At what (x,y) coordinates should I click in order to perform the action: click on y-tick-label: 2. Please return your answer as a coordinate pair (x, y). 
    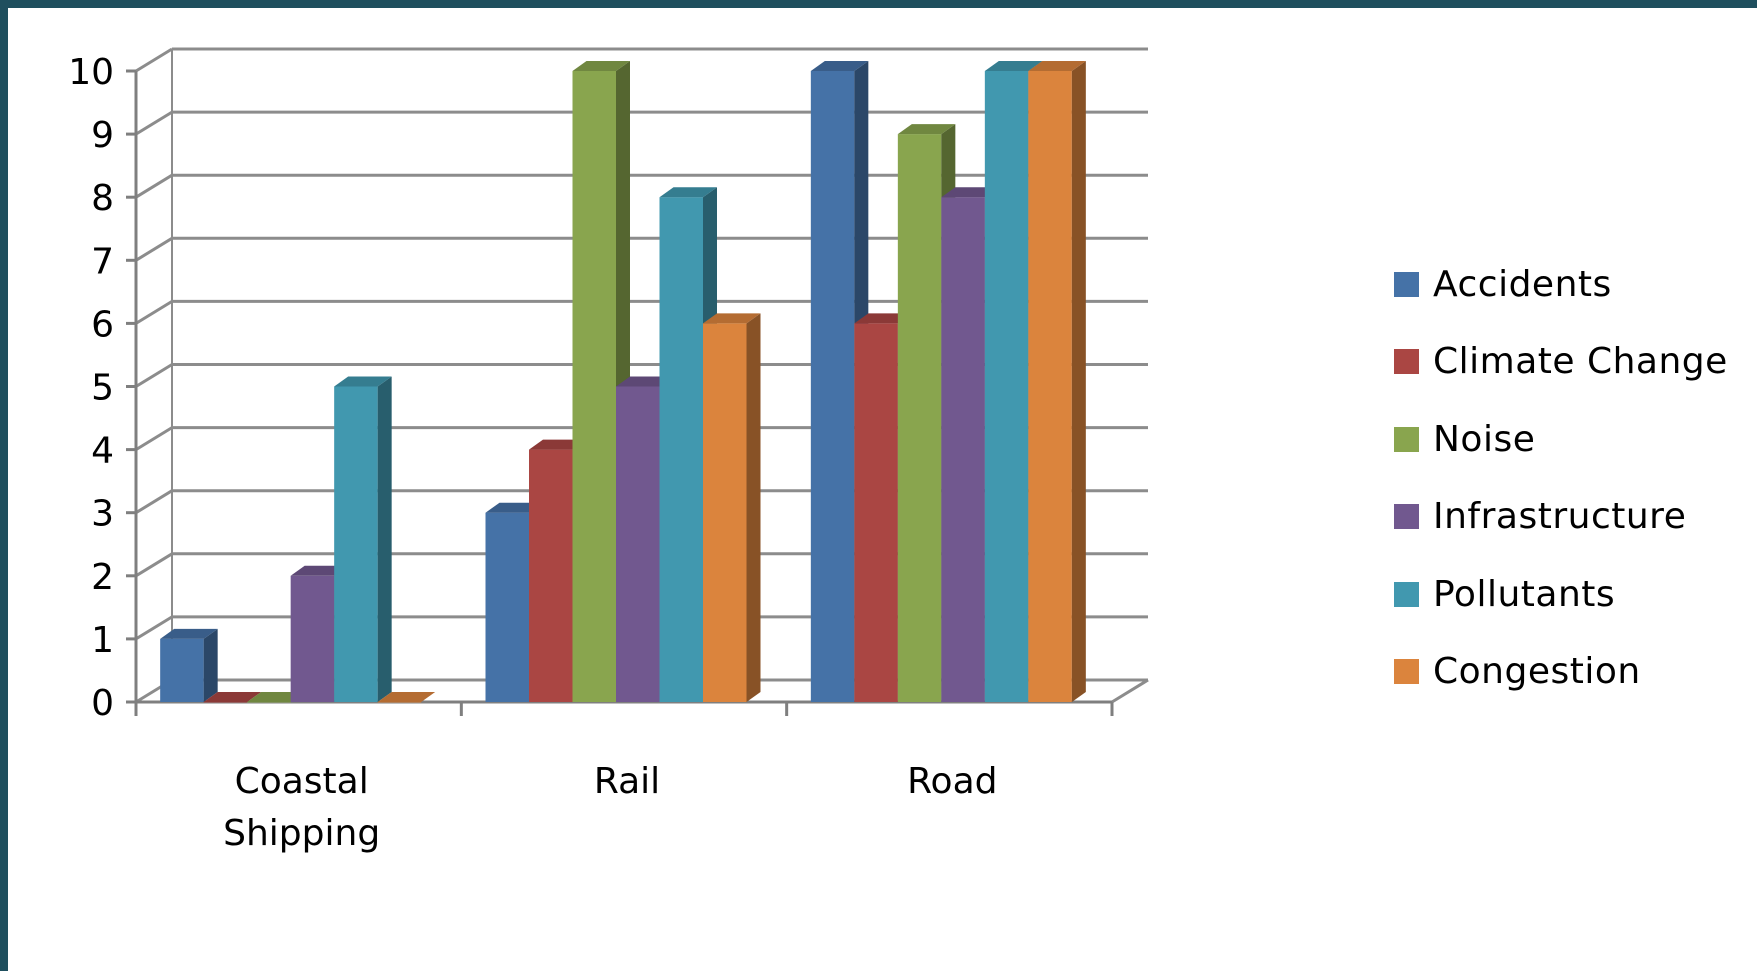
    Looking at the image, I should click on (102, 577).